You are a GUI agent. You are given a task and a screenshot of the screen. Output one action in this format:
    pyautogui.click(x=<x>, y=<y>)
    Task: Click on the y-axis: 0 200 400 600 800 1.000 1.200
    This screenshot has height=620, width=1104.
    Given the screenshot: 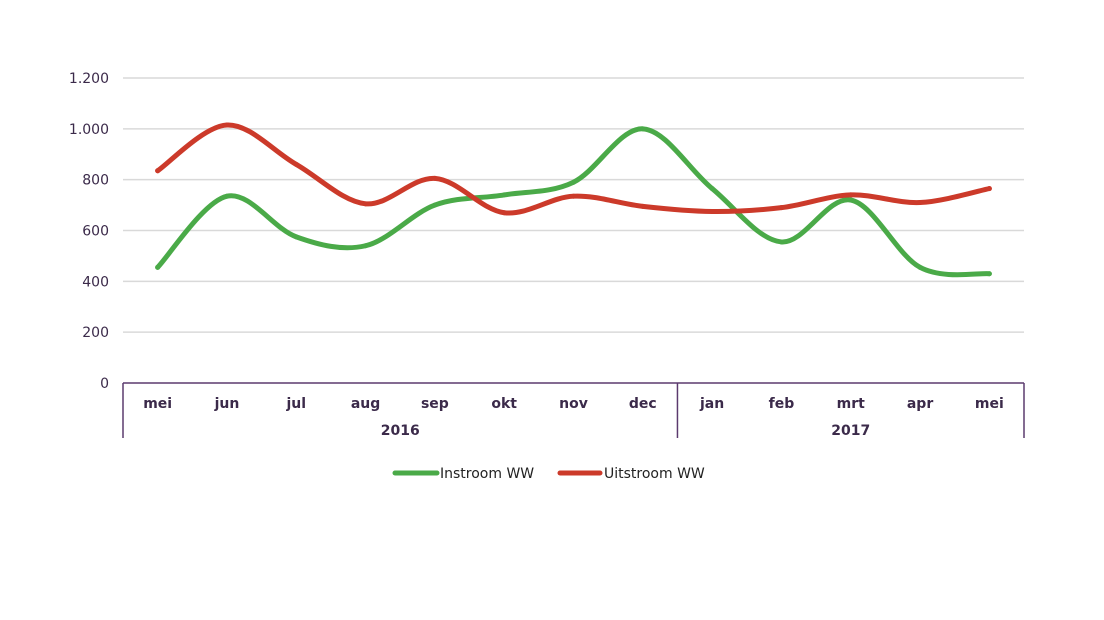 What is the action you would take?
    pyautogui.click(x=89, y=231)
    